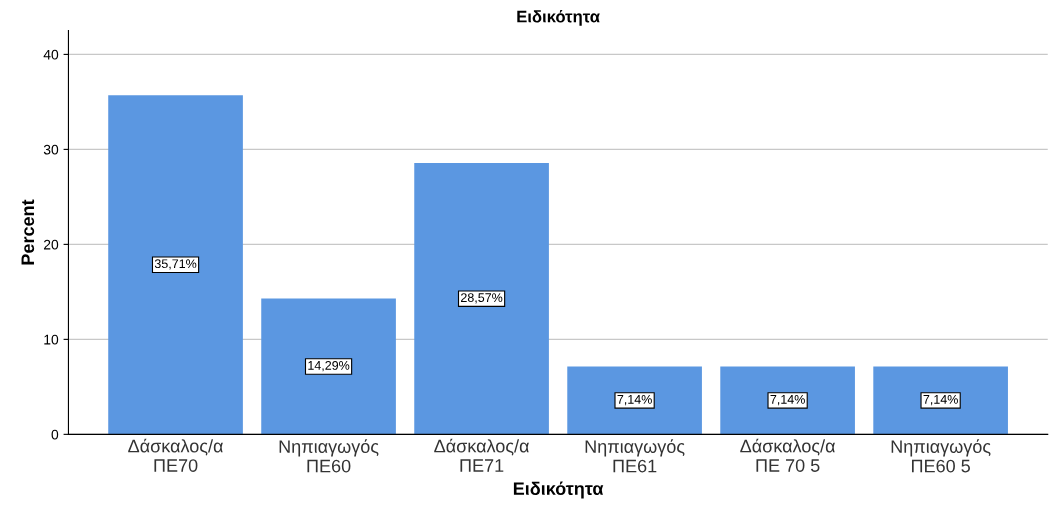 The width and height of the screenshot is (1053, 511). Describe the element at coordinates (941, 456) in the screenshot. I see `x-tick-label: Νηπιαγωγός ΠΕ60 5` at that location.